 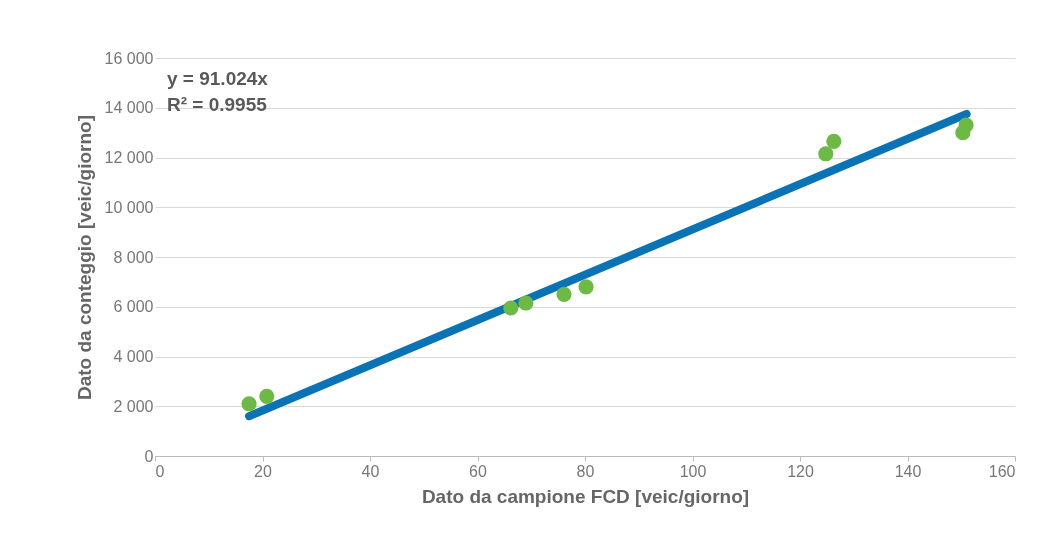 What do you see at coordinates (129, 157) in the screenshot?
I see `y-tick-label: 12 000` at bounding box center [129, 157].